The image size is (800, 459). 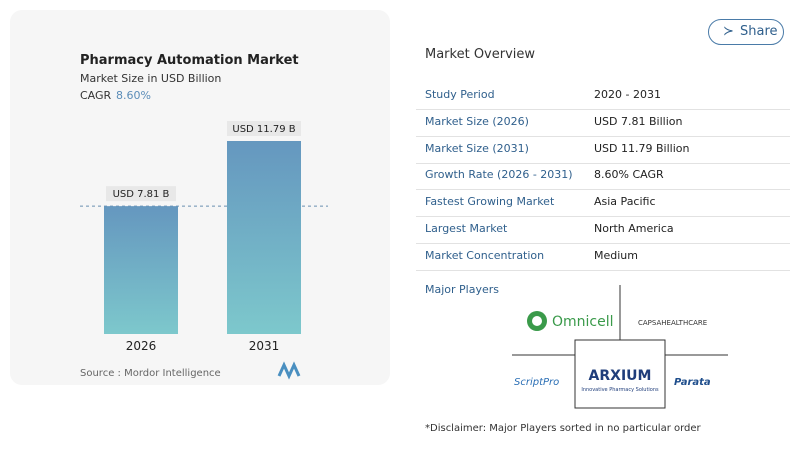 What do you see at coordinates (627, 94) in the screenshot?
I see `overview-value: 2020 - 2031` at bounding box center [627, 94].